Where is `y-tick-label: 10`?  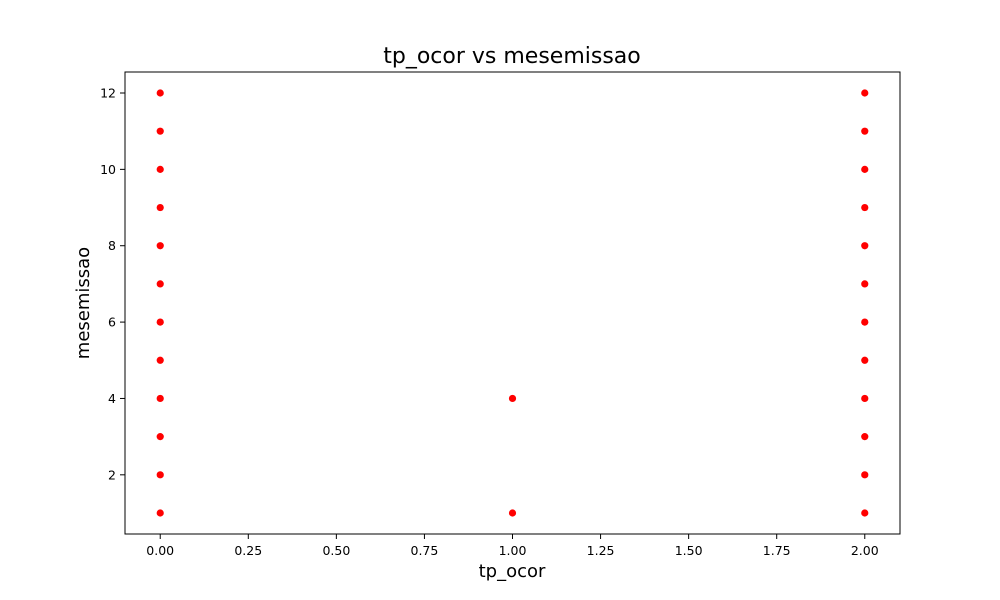
y-tick-label: 10 is located at coordinates (108, 169).